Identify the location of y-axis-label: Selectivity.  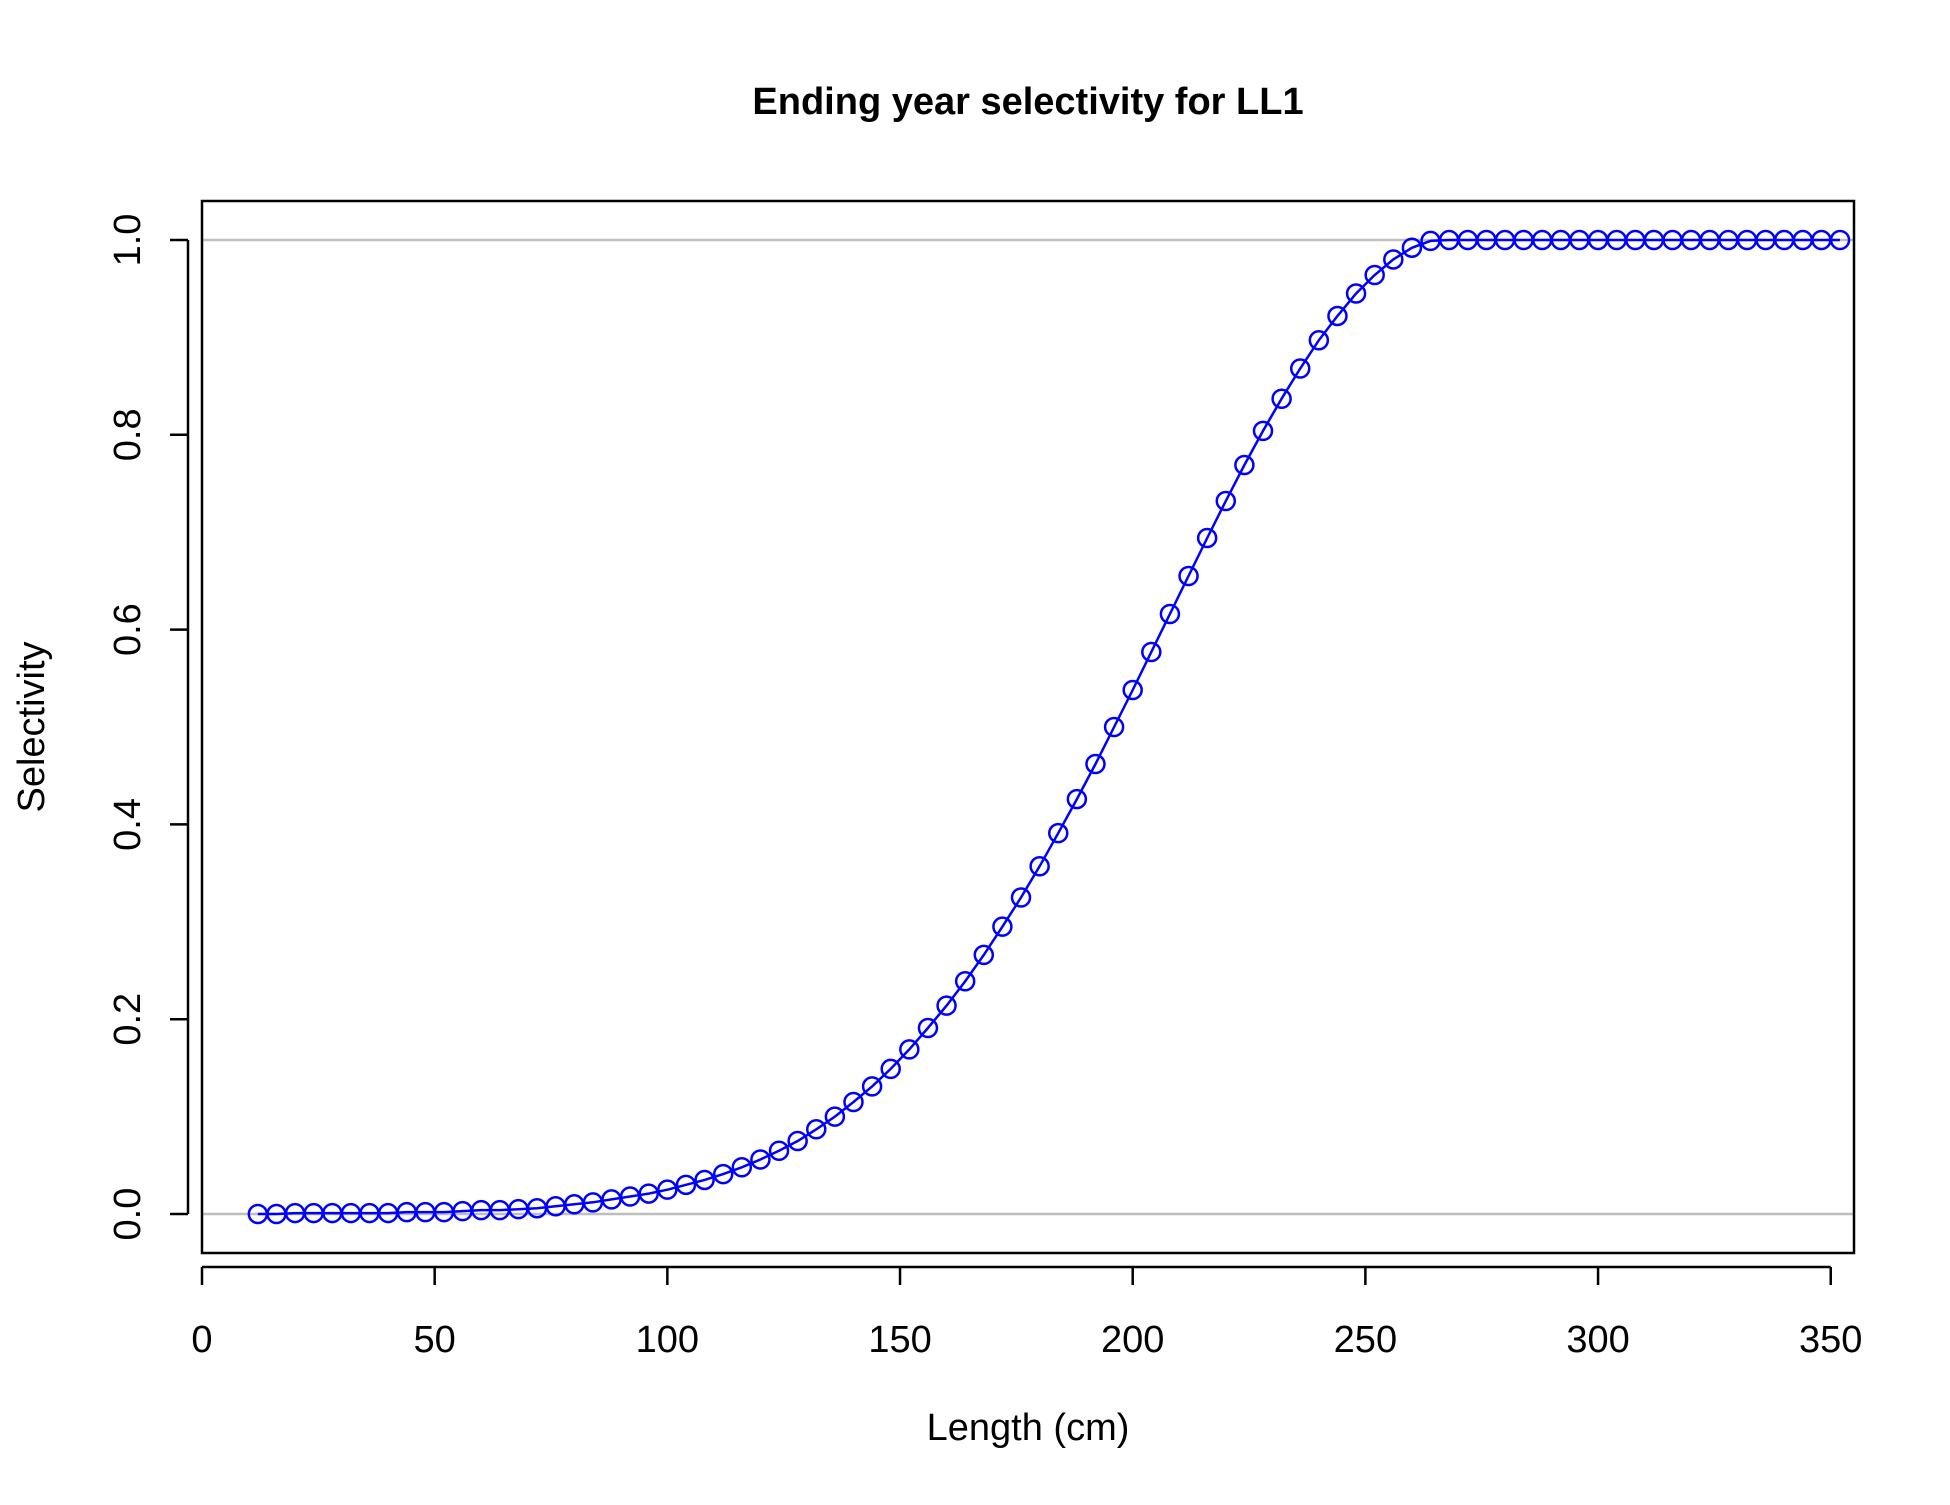
(32, 726).